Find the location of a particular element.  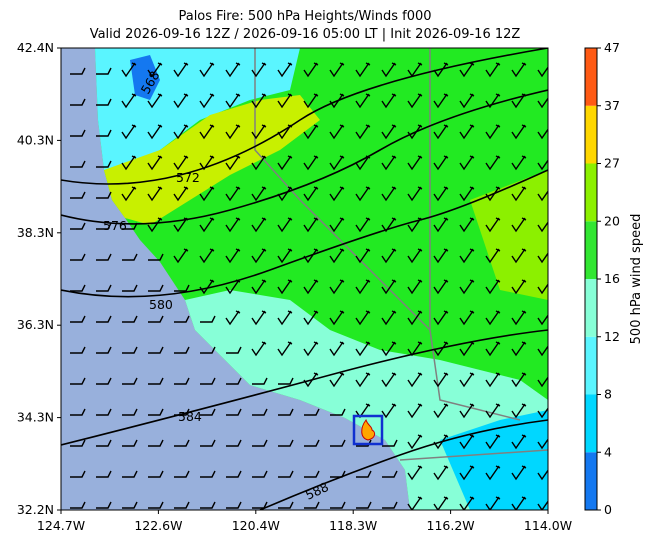

colorbar-tick-label: 20 is located at coordinates (612, 220).